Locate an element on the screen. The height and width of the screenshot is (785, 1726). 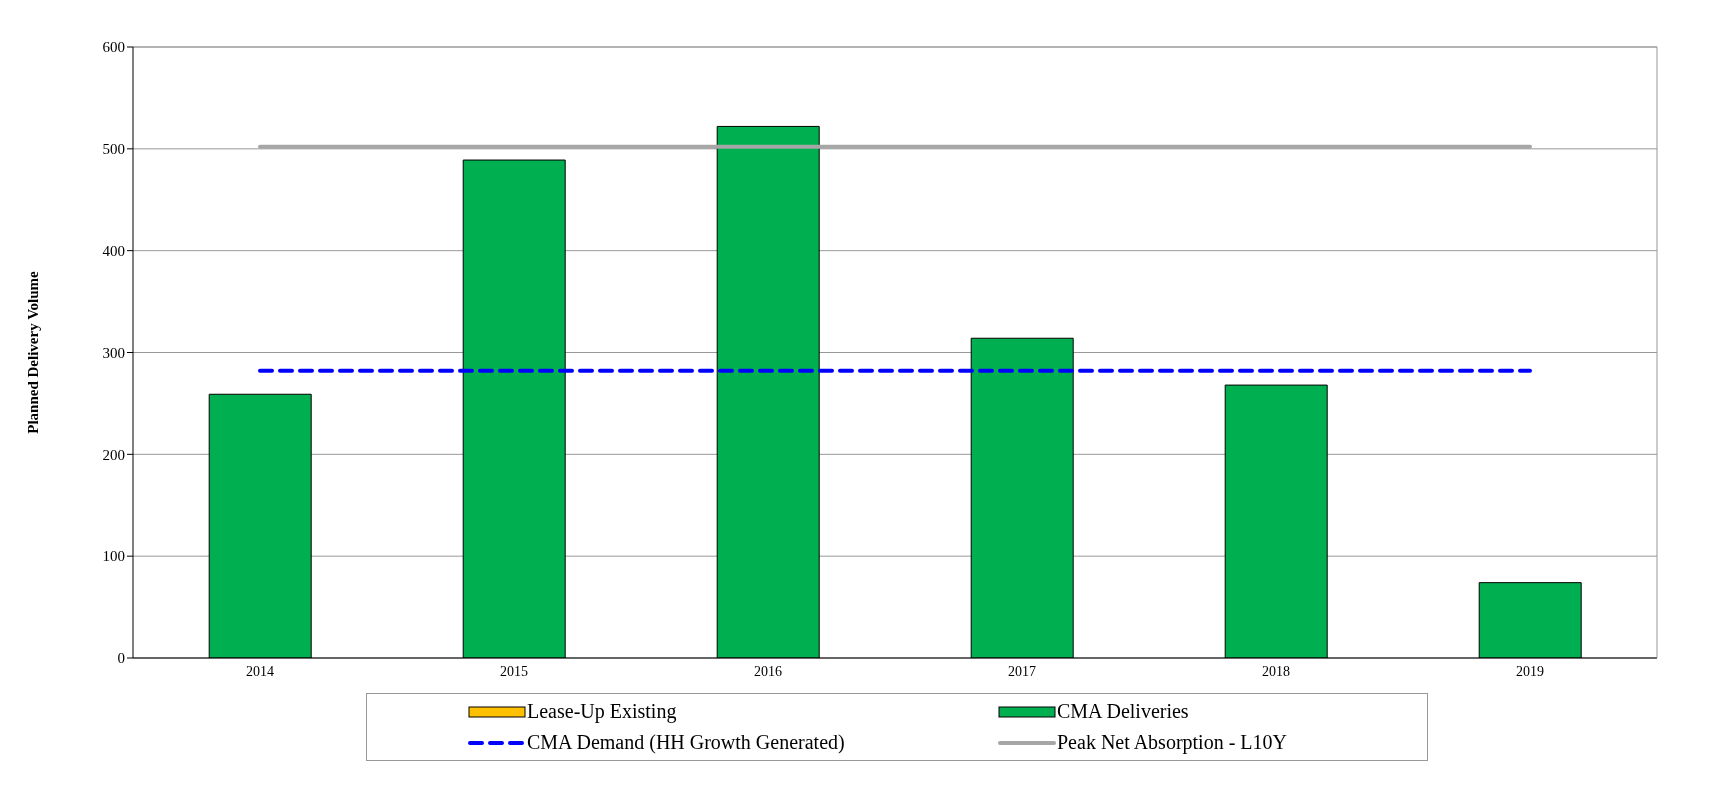
y-tick-label: 300 is located at coordinates (113, 352).